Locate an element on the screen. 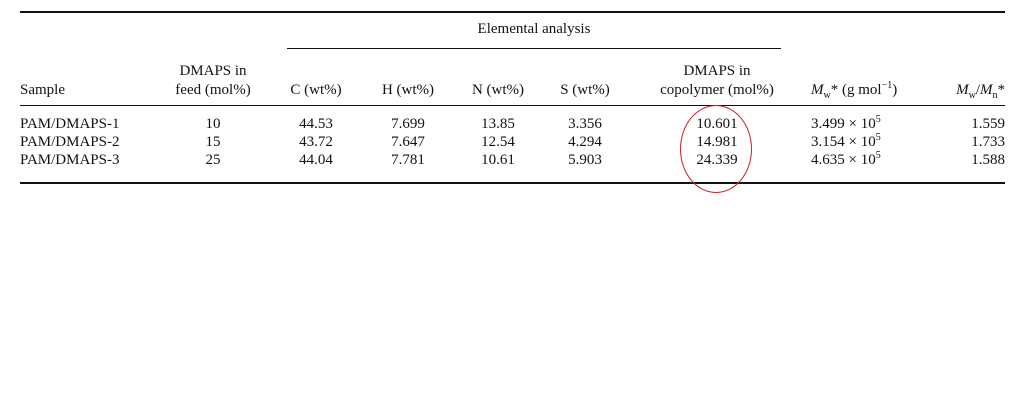 Image resolution: width=1024 pixels, height=402 pixels. header-copoly-line2: copolymer (mol%) is located at coordinates (717, 90).